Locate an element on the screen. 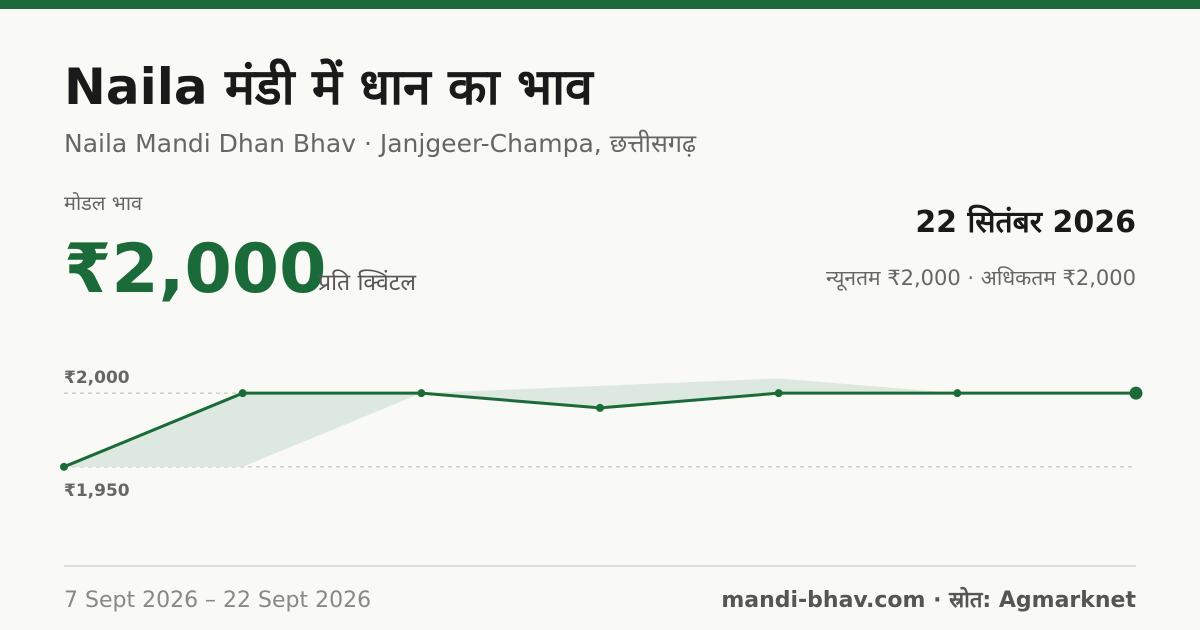 Image resolution: width=1200 pixels, height=630 pixels. range-band is located at coordinates (600, 422).